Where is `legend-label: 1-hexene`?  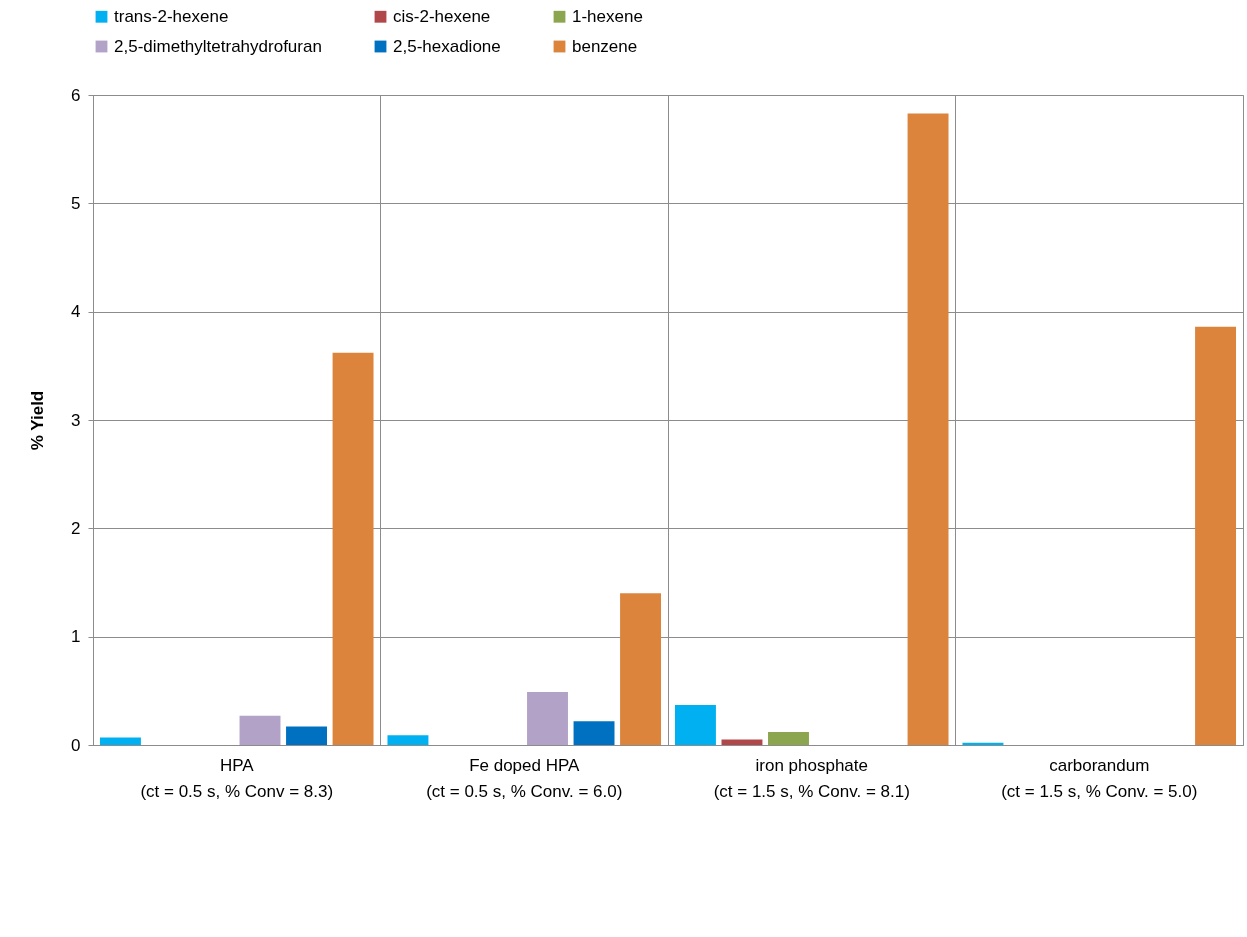 legend-label: 1-hexene is located at coordinates (607, 16).